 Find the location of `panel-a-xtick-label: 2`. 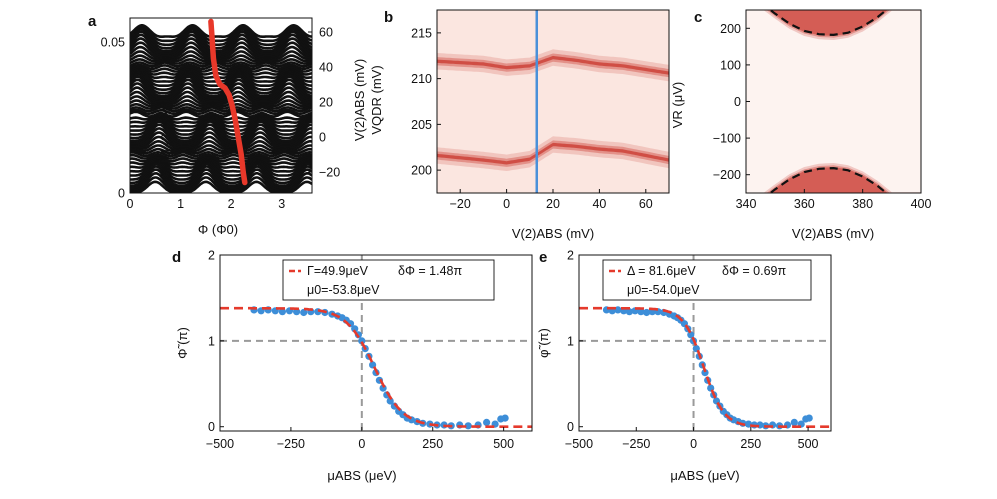

panel-a-xtick-label: 2 is located at coordinates (231, 204).